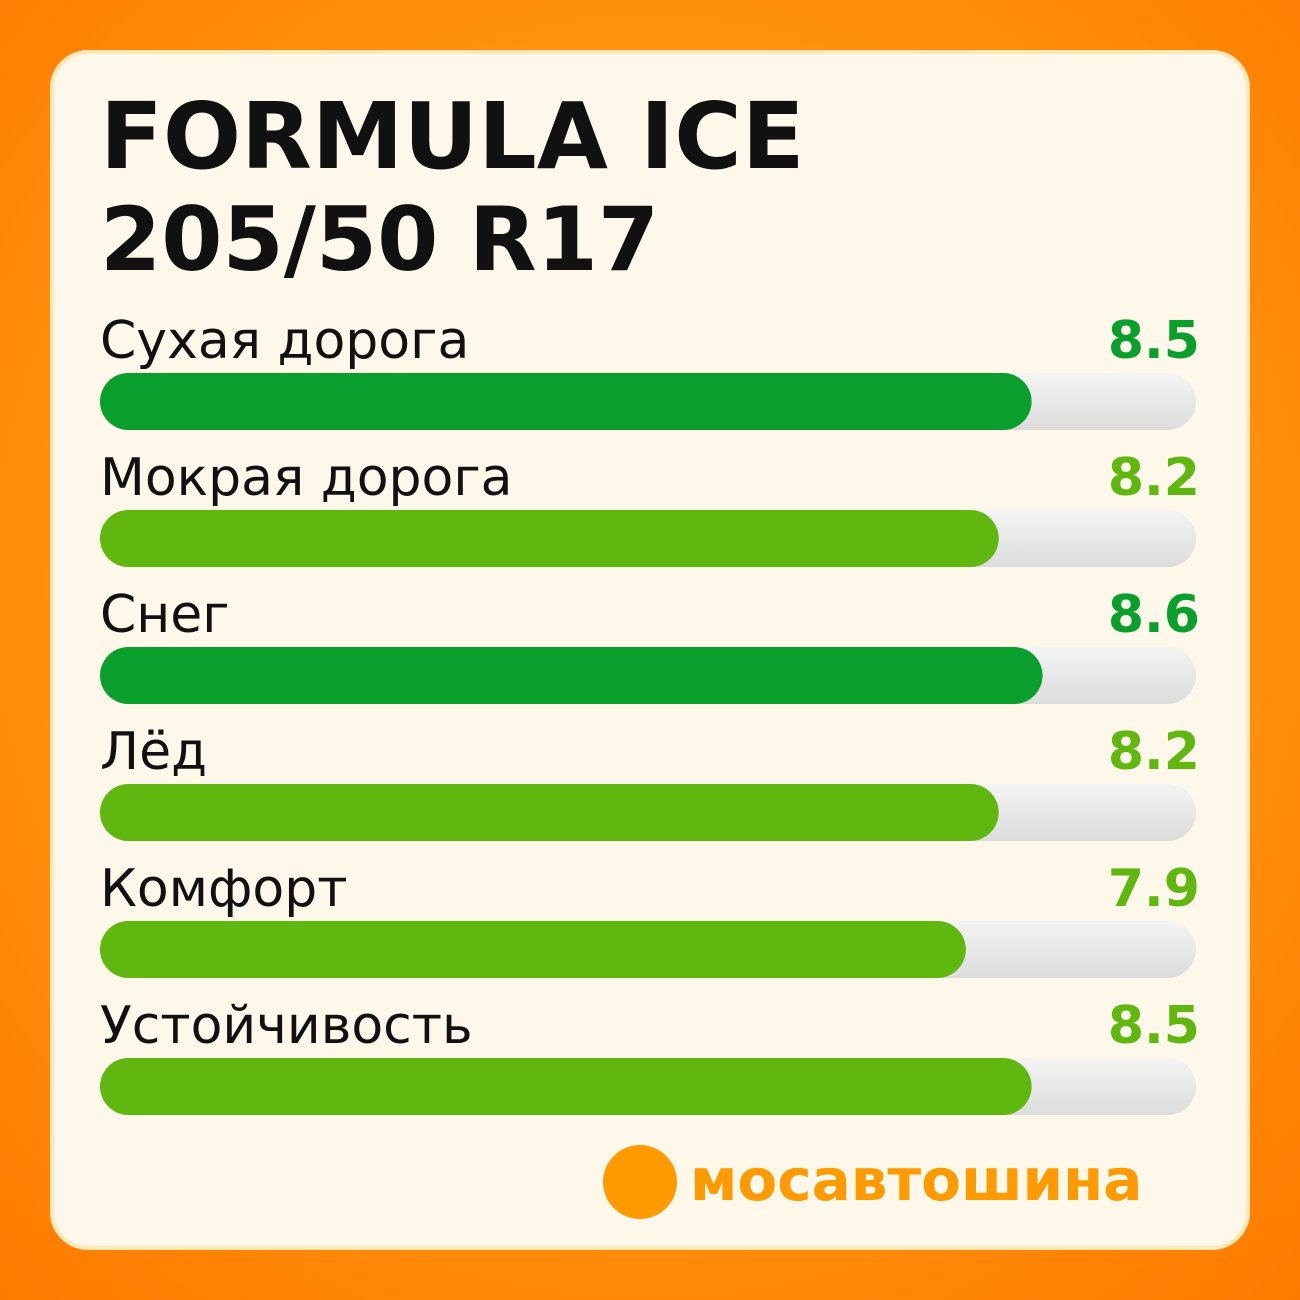 The width and height of the screenshot is (1300, 1300). Describe the element at coordinates (916, 1180) in the screenshot. I see `brand-name: мосавтошина` at that location.